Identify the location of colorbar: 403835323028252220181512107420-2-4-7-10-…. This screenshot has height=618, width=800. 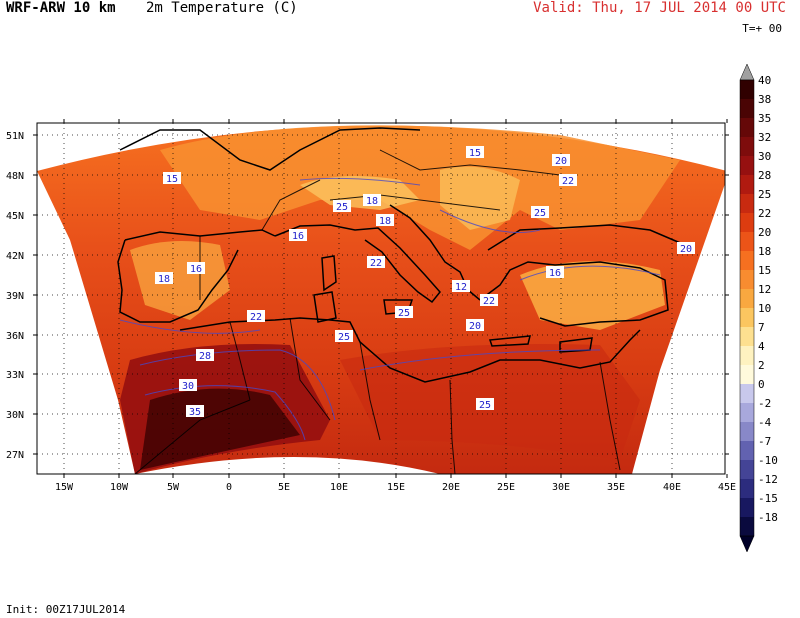
(758, 308).